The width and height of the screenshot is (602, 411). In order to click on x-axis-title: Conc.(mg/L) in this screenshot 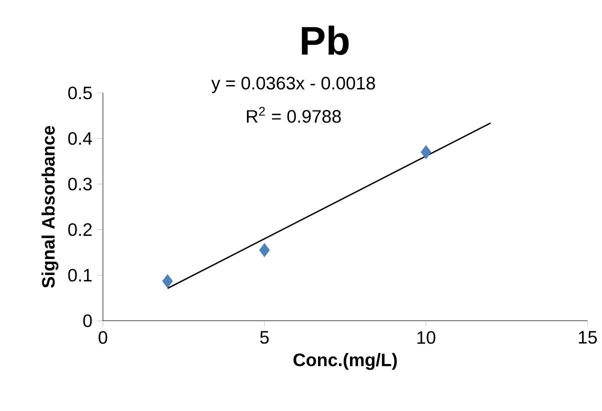, I will do `click(345, 361)`.